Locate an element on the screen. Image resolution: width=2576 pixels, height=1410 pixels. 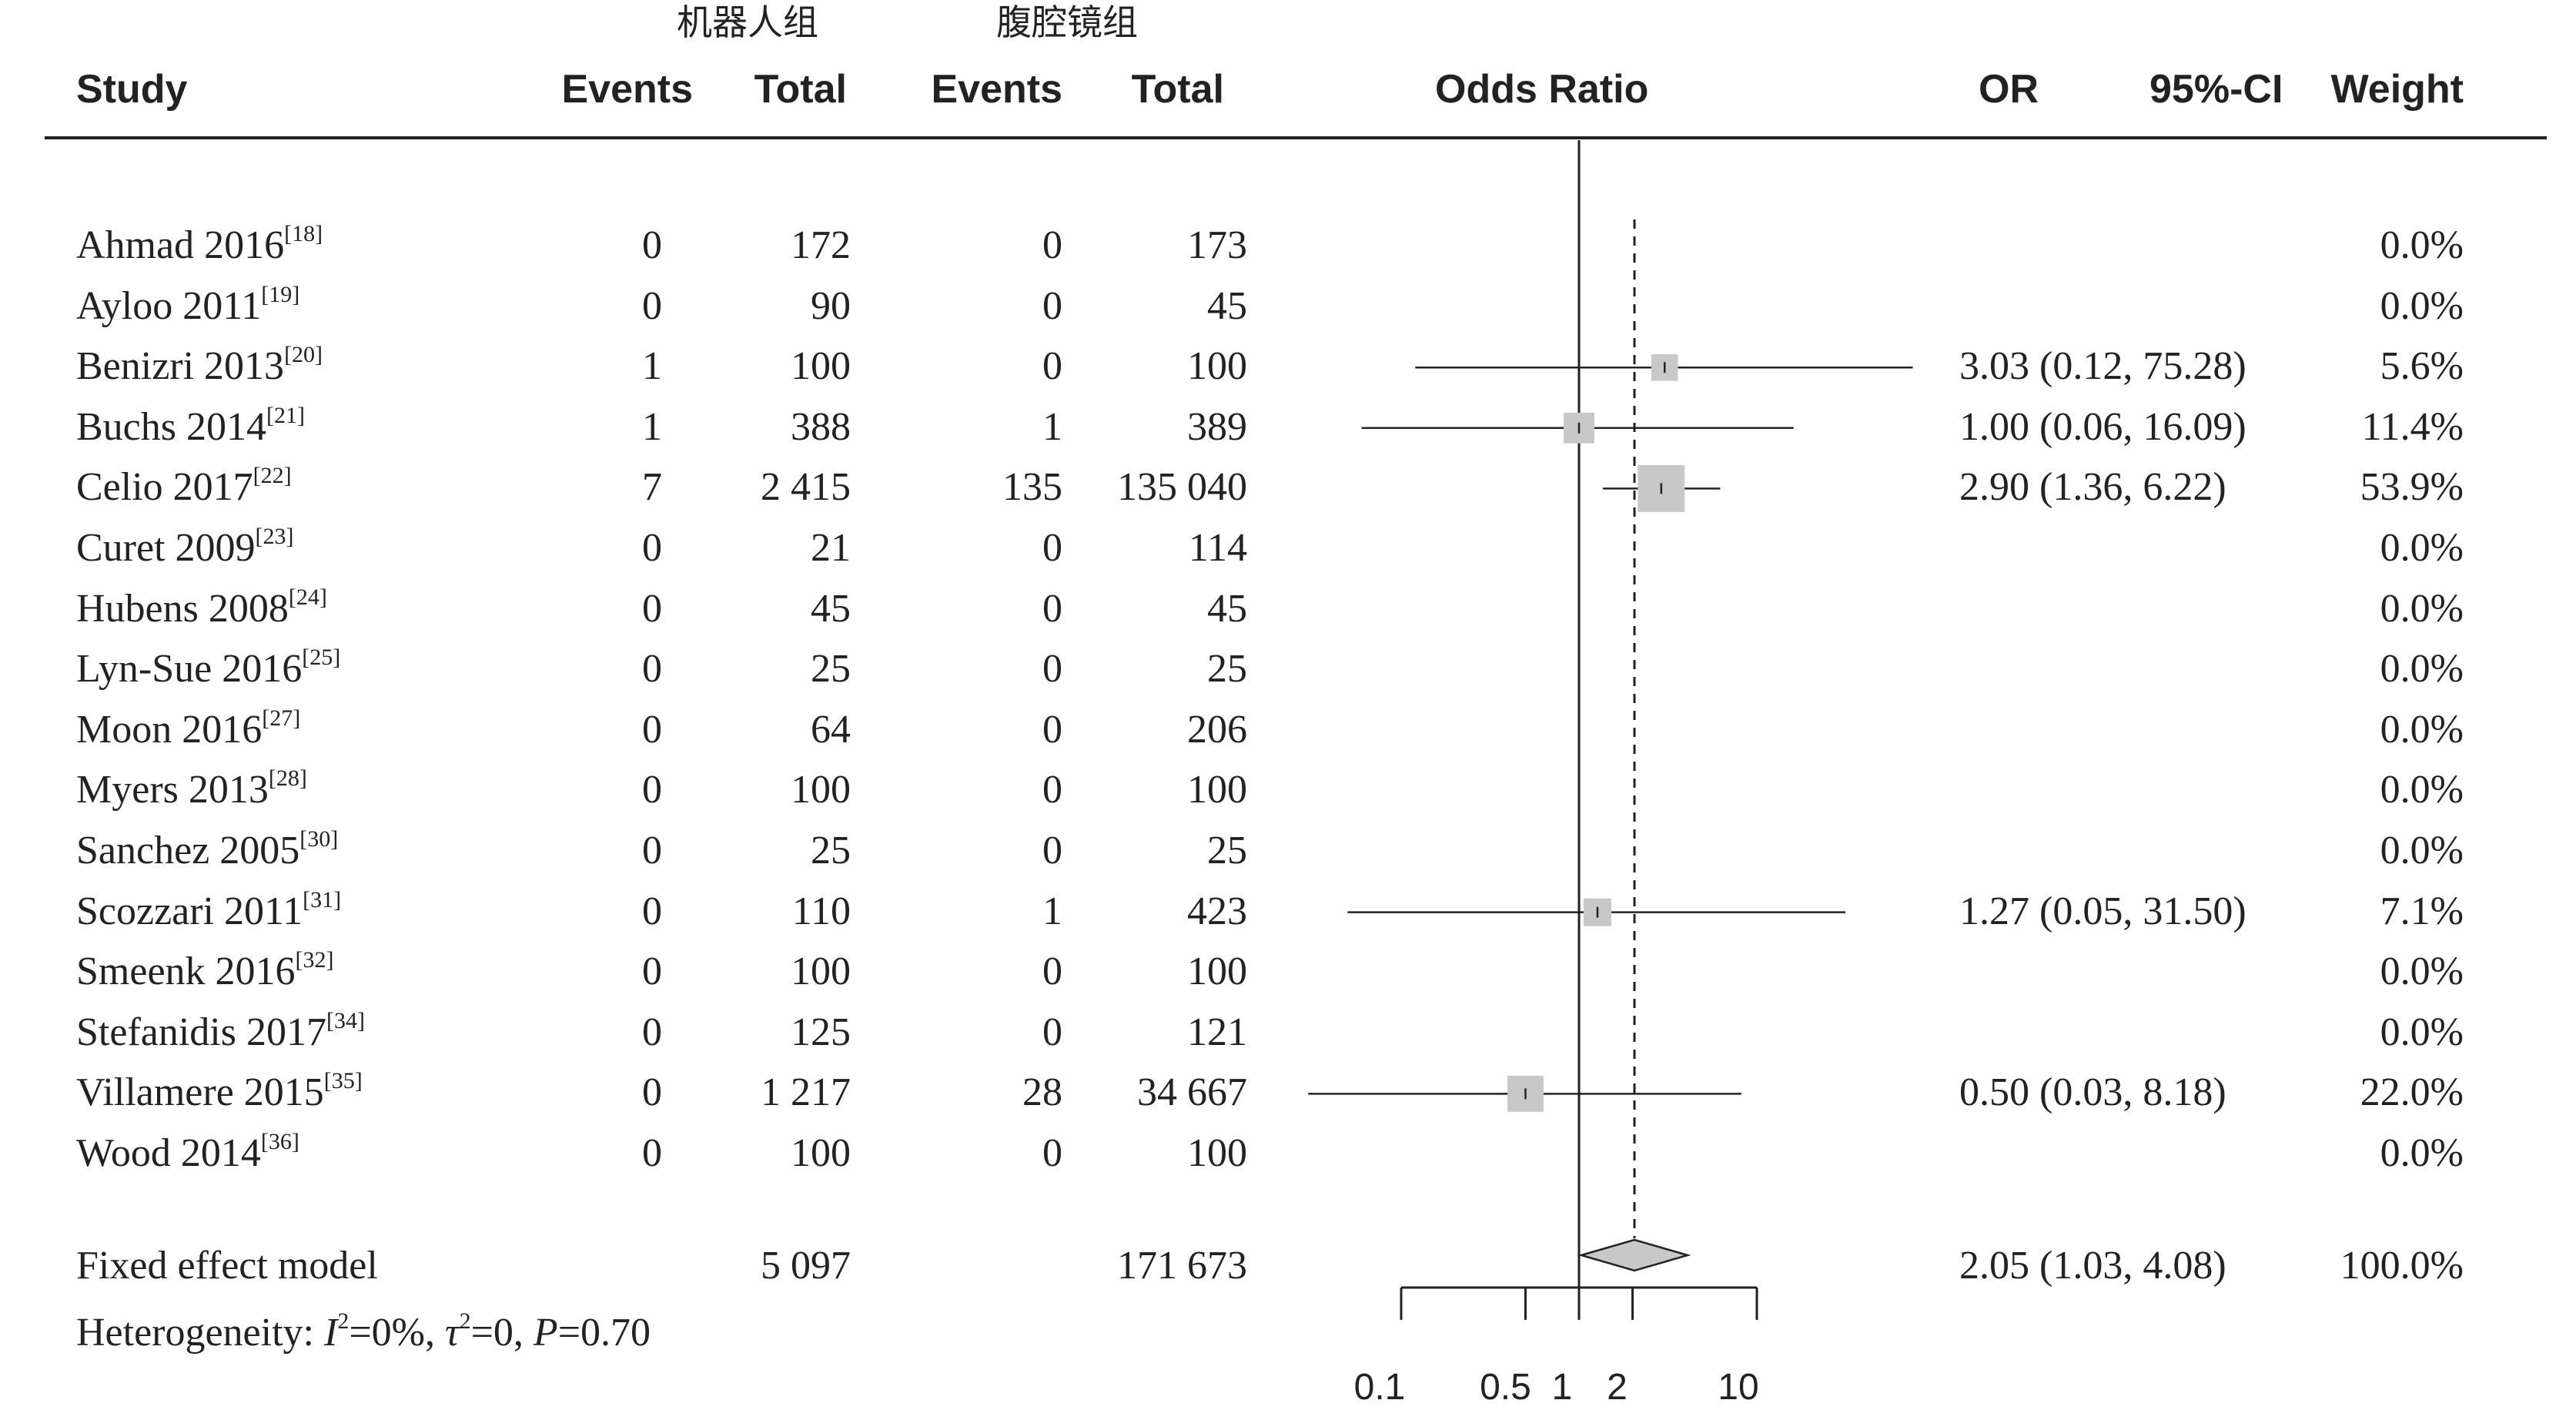
row-or-ci: 3.03 (0.12, 75.28) is located at coordinates (2102, 366).